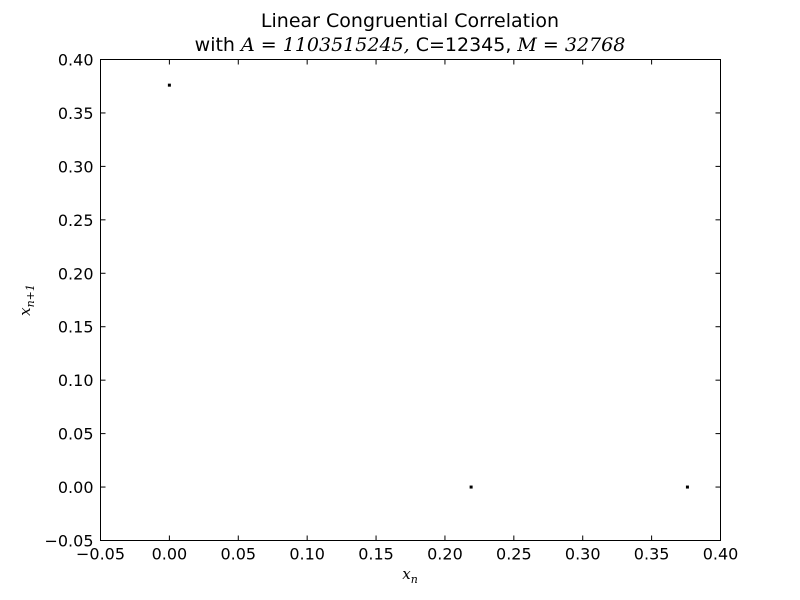 This screenshot has width=800, height=600. I want to click on x-axis-label-subscript: n, so click(414, 579).